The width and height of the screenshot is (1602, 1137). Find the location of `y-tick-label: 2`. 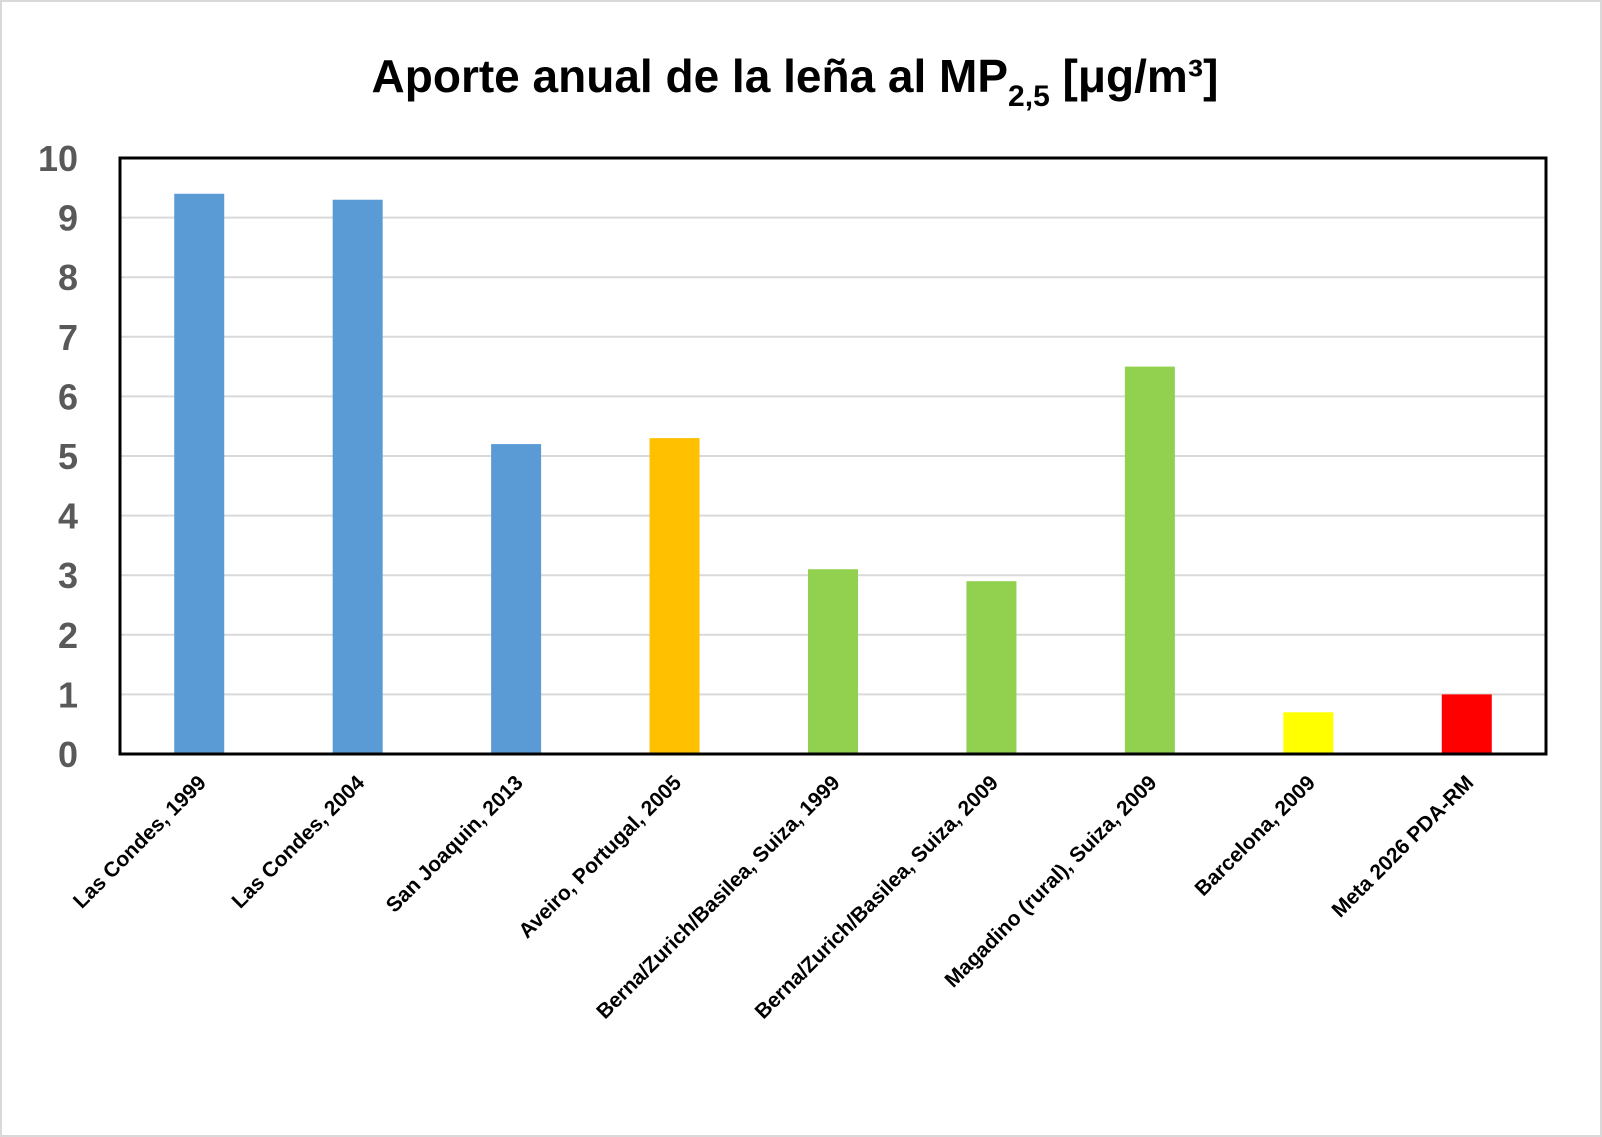

y-tick-label: 2 is located at coordinates (68, 635).